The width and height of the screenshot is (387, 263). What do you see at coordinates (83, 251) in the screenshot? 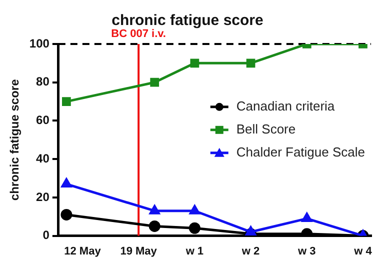
I see `x-tick-label: 12 May` at bounding box center [83, 251].